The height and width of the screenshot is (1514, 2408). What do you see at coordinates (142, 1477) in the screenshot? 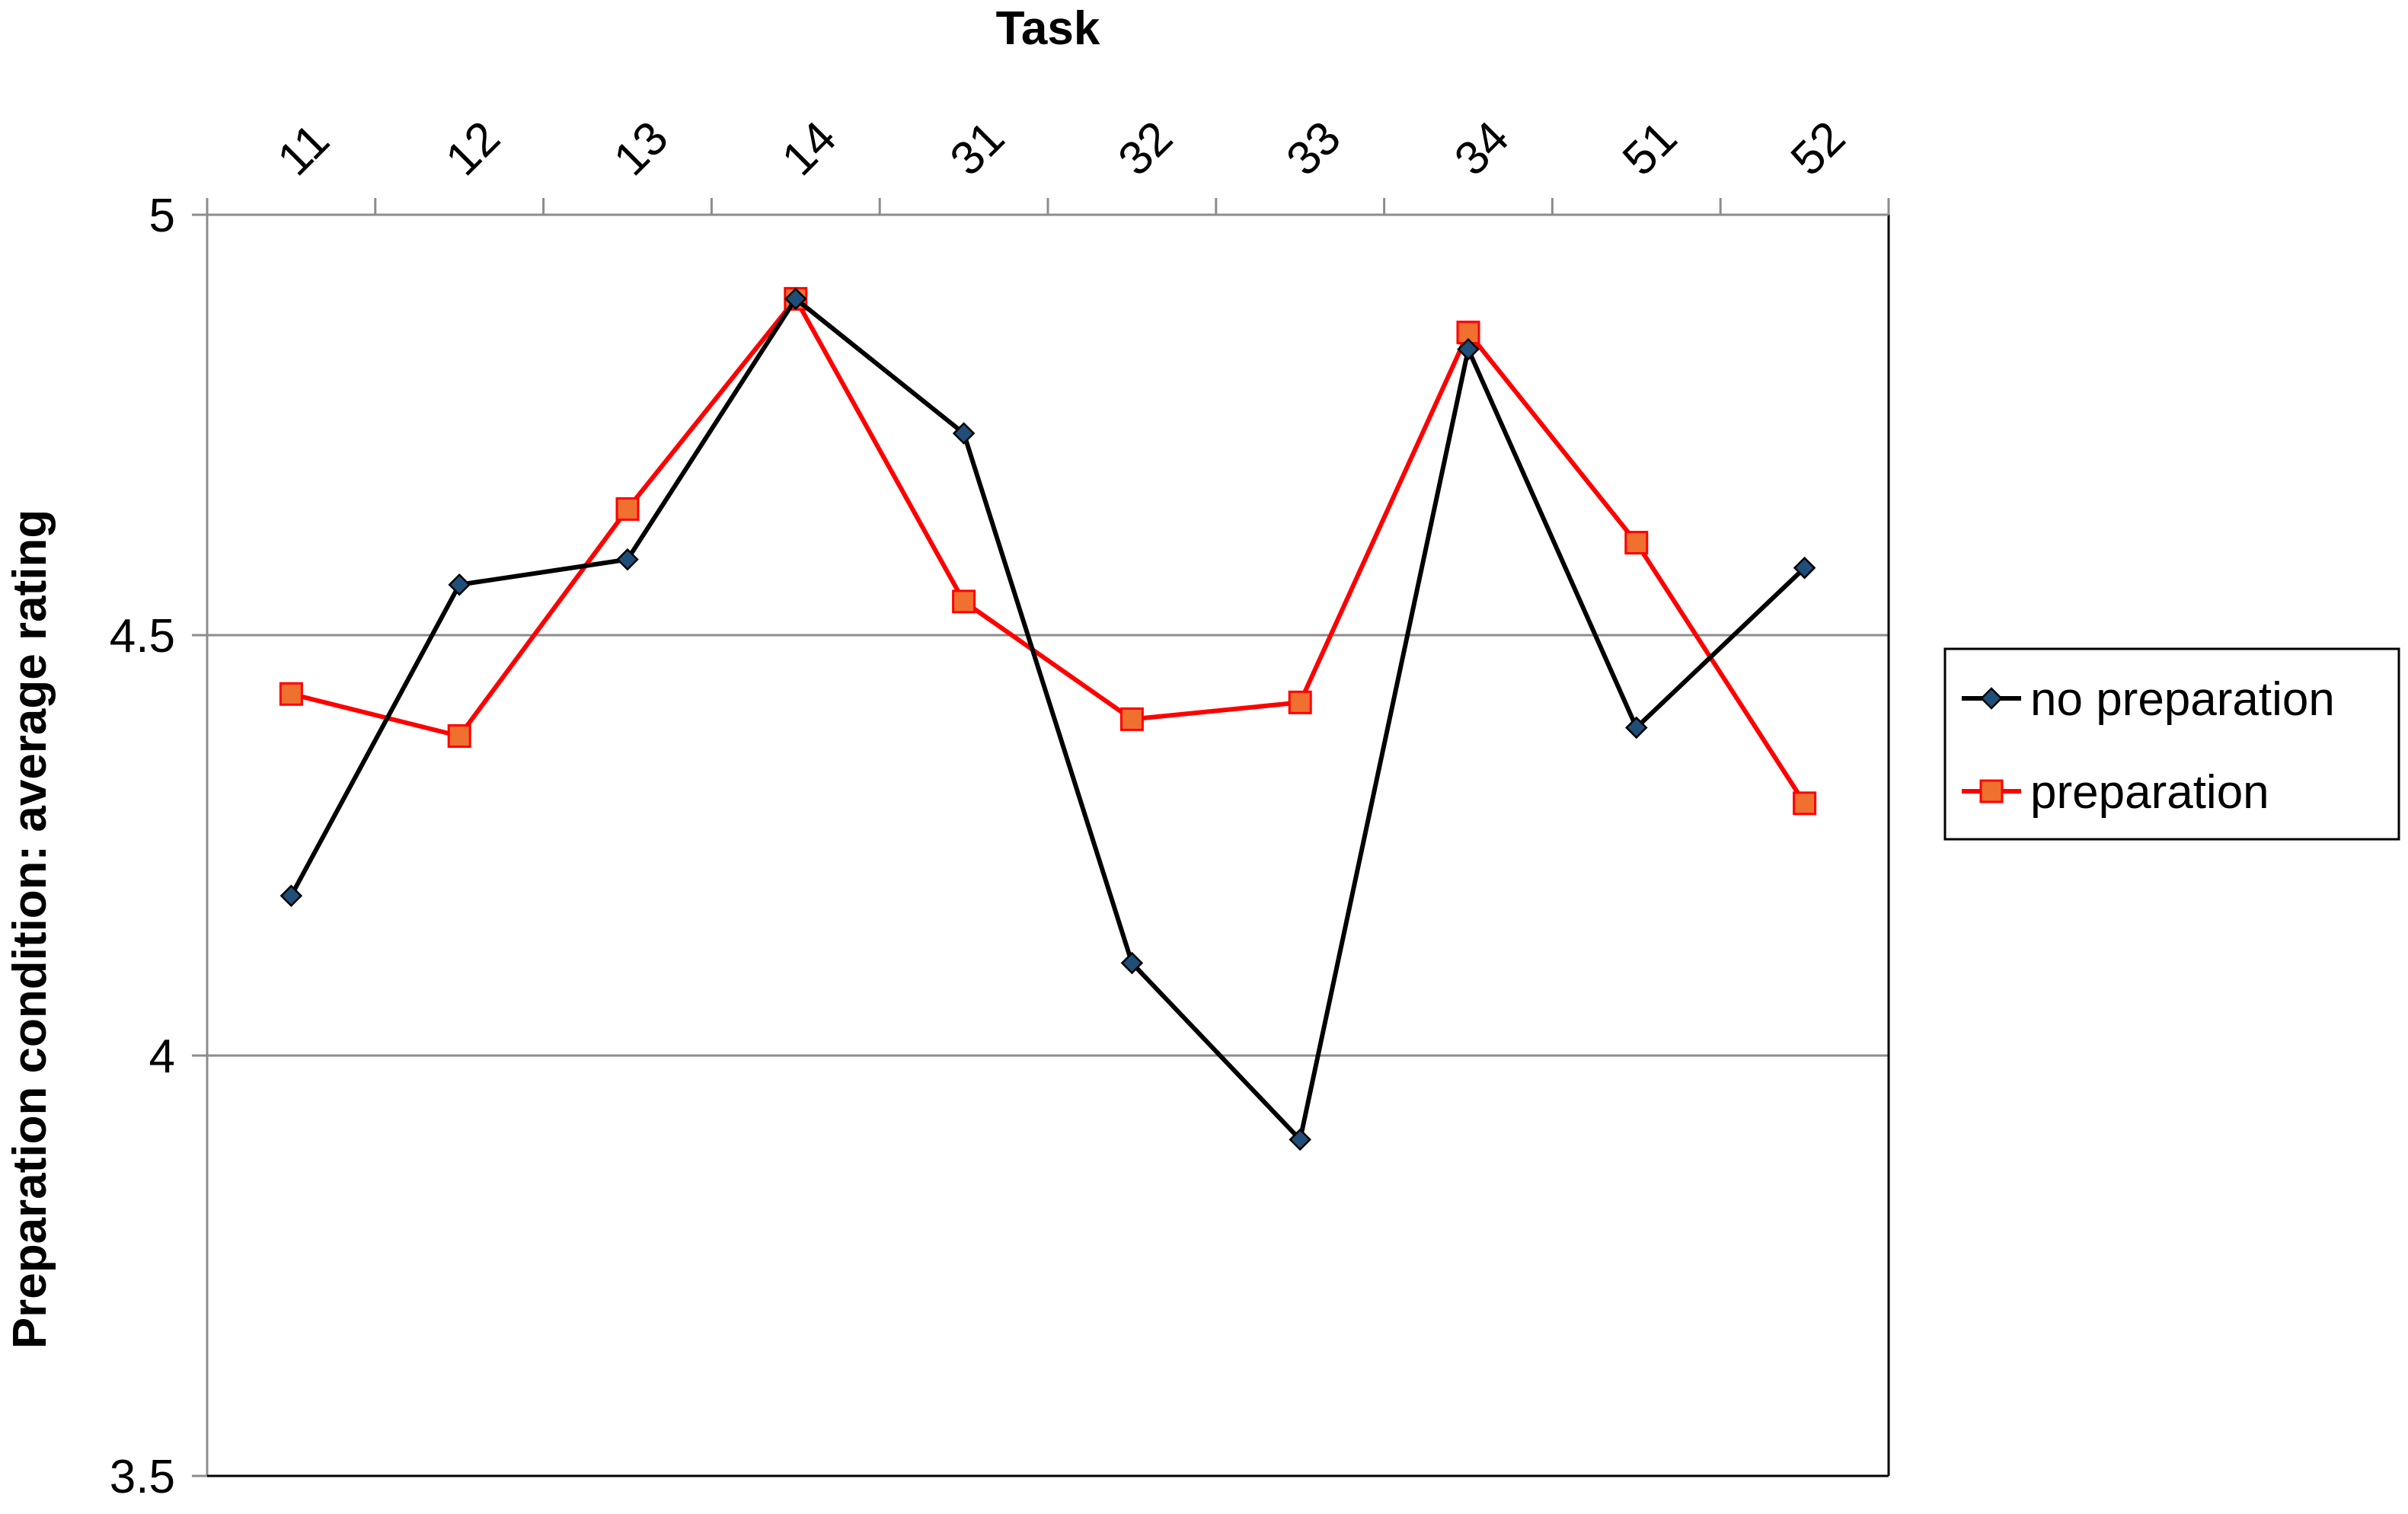
I see `y-tick-label: 3.5` at bounding box center [142, 1477].